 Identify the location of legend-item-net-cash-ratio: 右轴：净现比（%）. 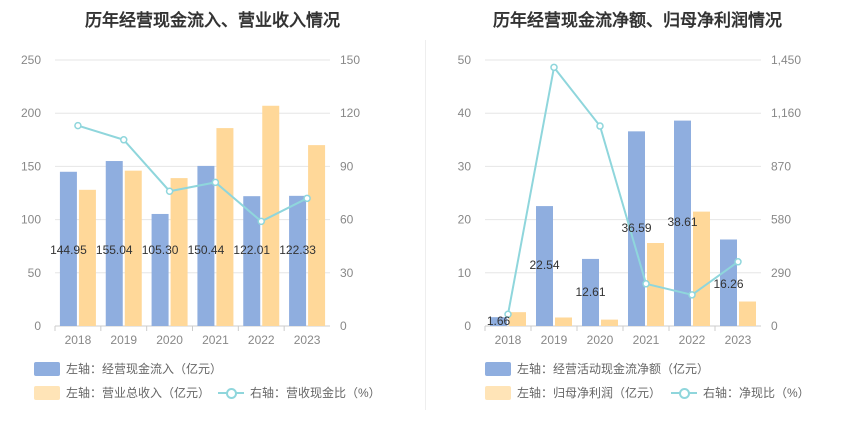
(740, 392).